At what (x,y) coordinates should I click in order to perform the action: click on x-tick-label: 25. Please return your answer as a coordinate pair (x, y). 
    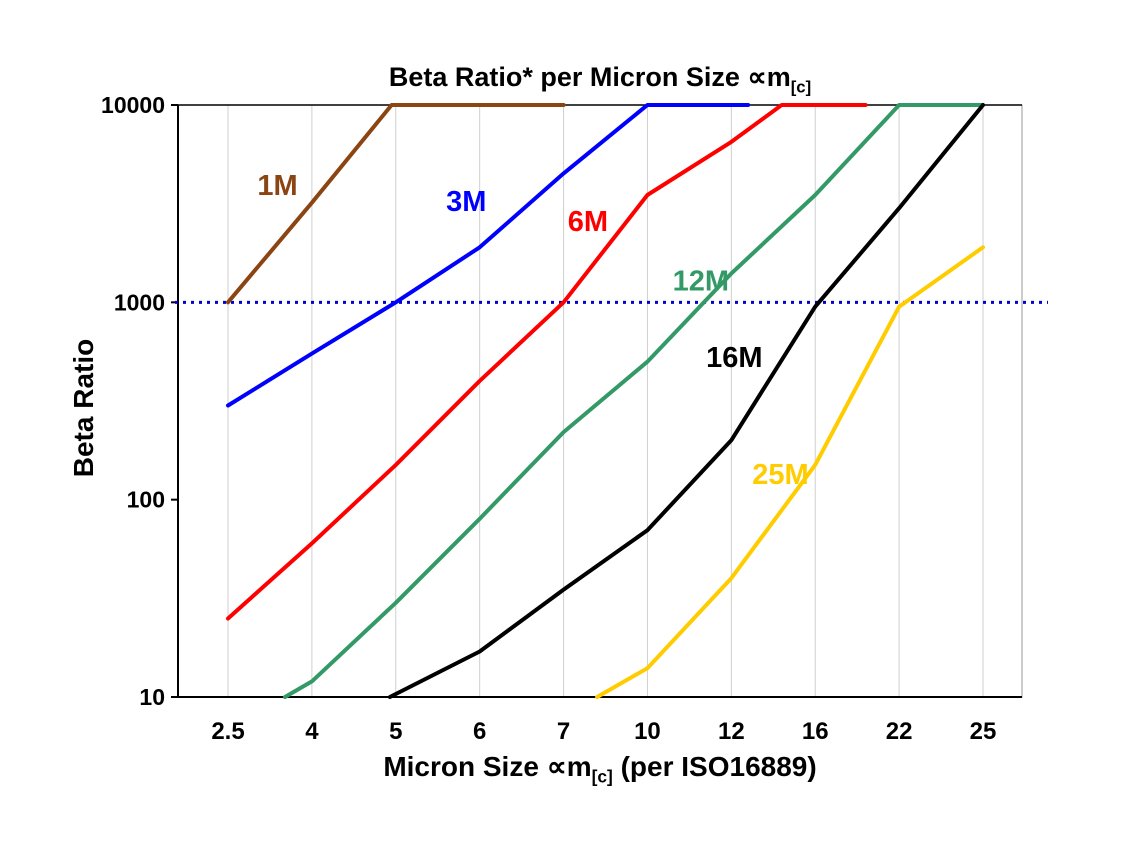
    Looking at the image, I should click on (983, 731).